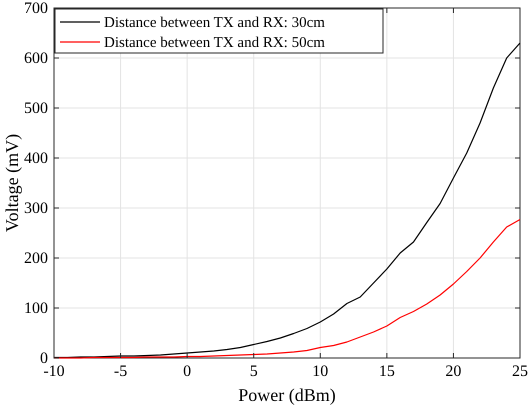 The width and height of the screenshot is (529, 413). I want to click on y-tick-label: 100, so click(36, 308).